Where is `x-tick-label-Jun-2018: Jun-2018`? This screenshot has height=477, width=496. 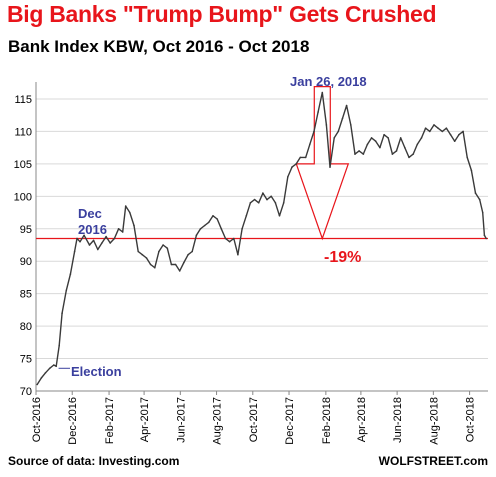 x-tick-label-Jun-2018: Jun-2018 is located at coordinates (398, 420).